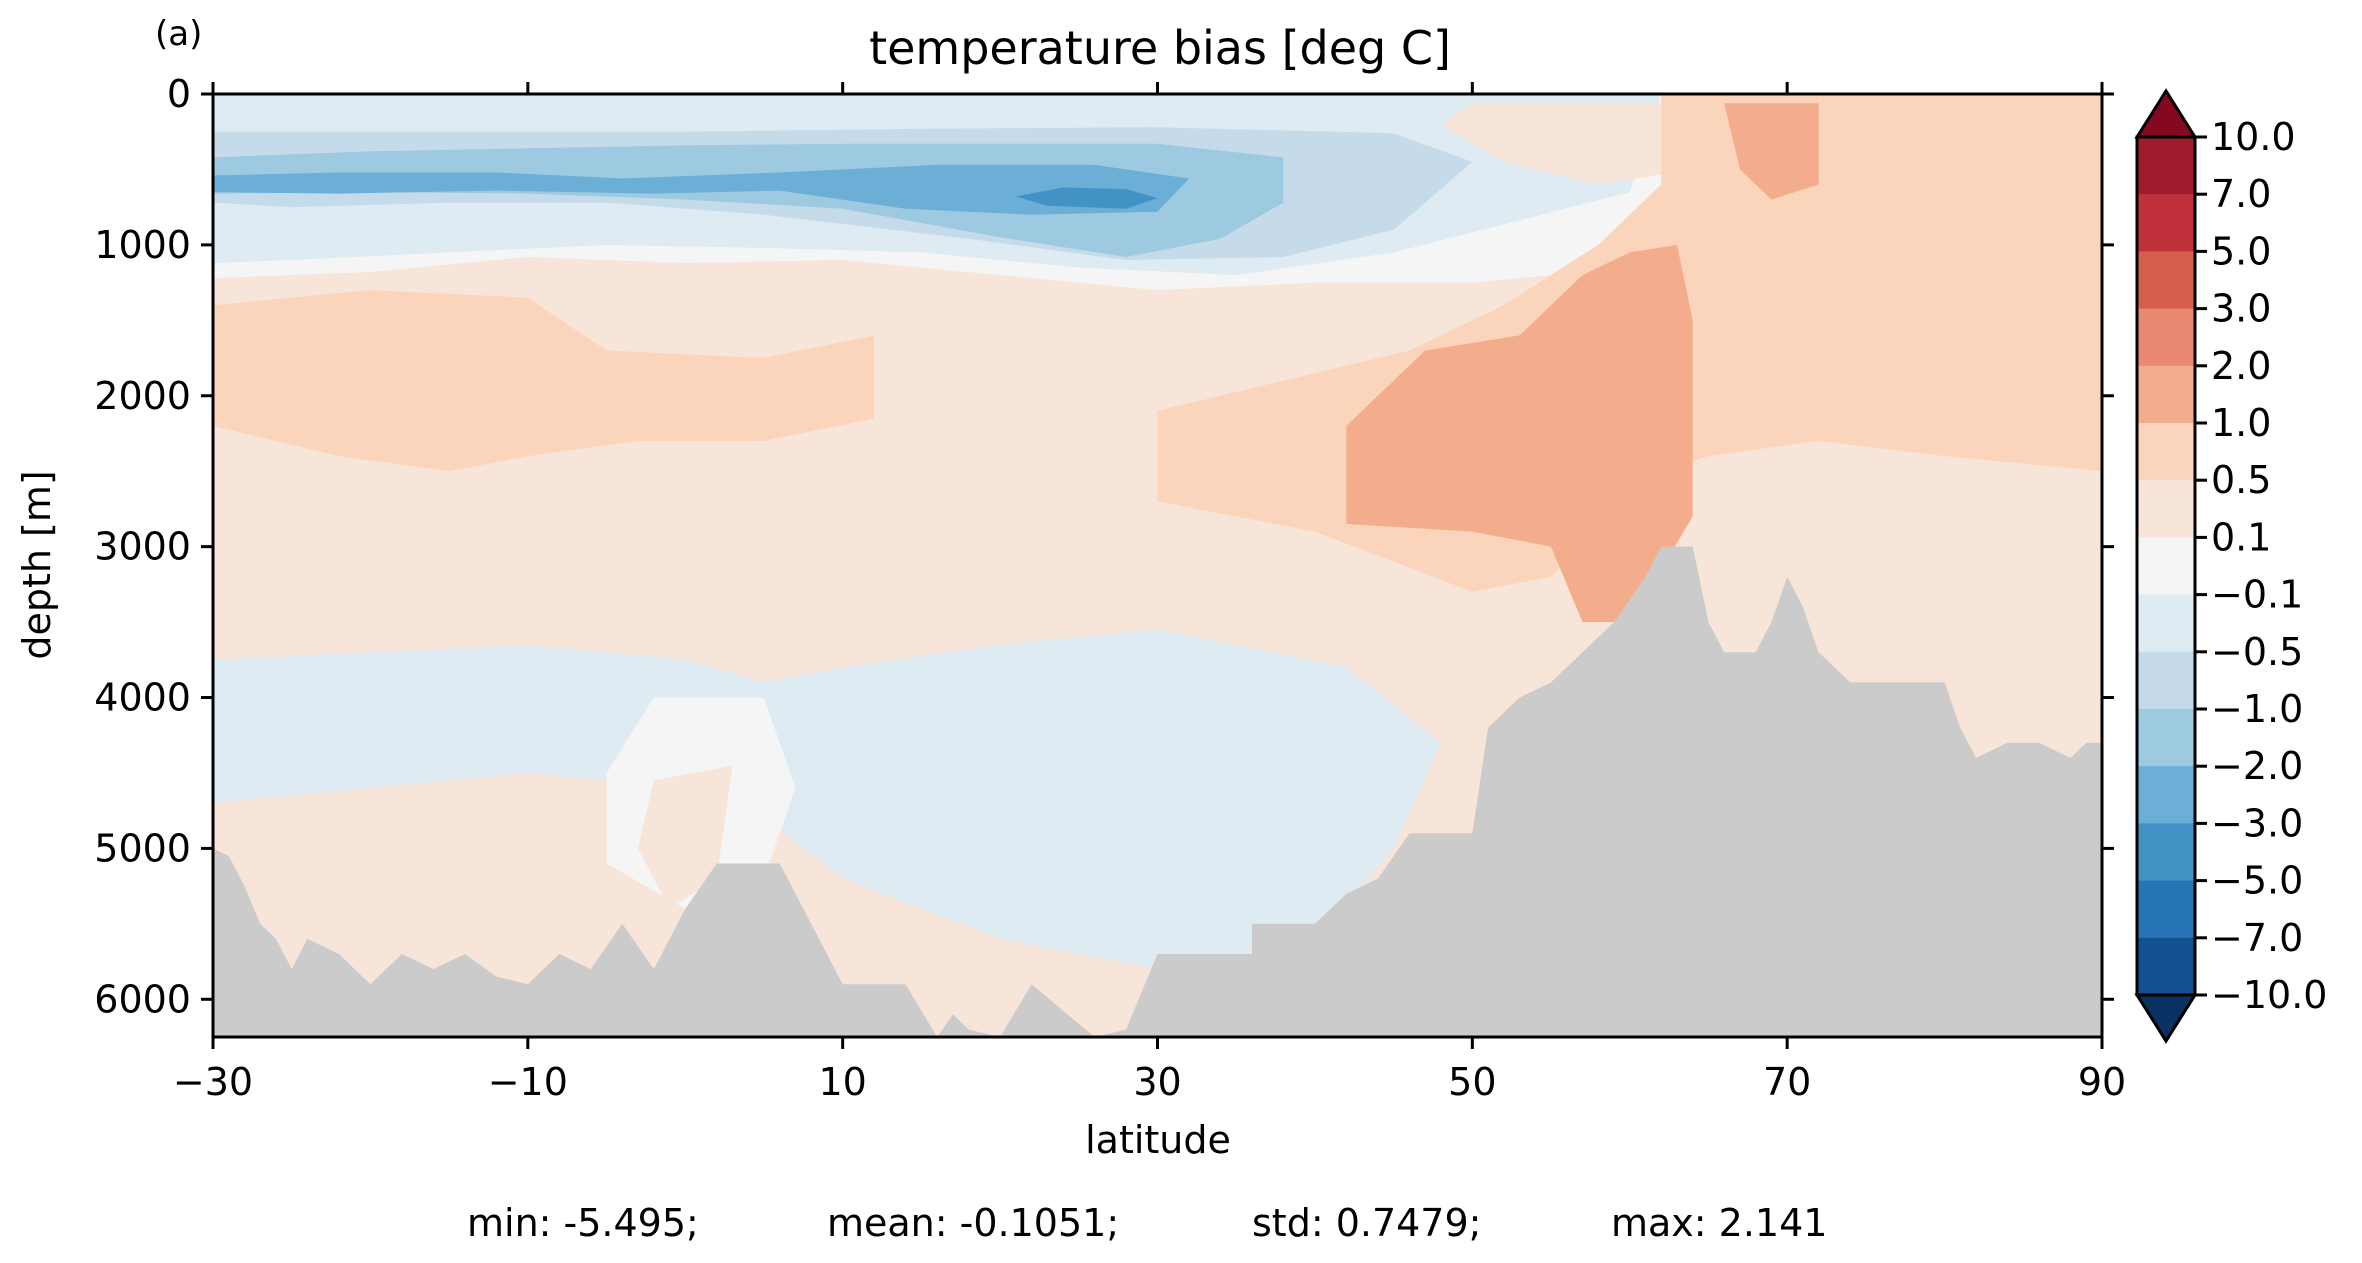 This screenshot has width=2362, height=1263. I want to click on colorbar-tick-label: −0.1, so click(2257, 595).